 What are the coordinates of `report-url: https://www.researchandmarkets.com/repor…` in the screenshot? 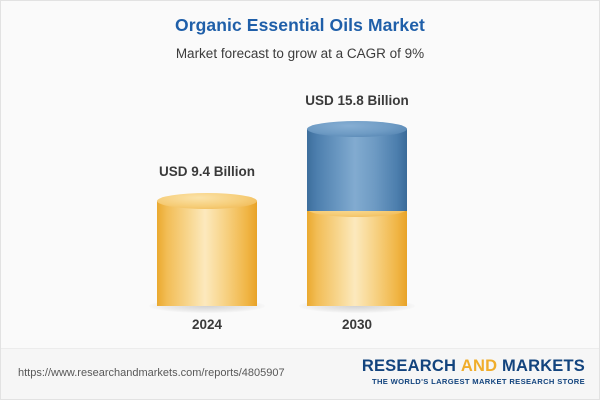 It's located at (151, 373).